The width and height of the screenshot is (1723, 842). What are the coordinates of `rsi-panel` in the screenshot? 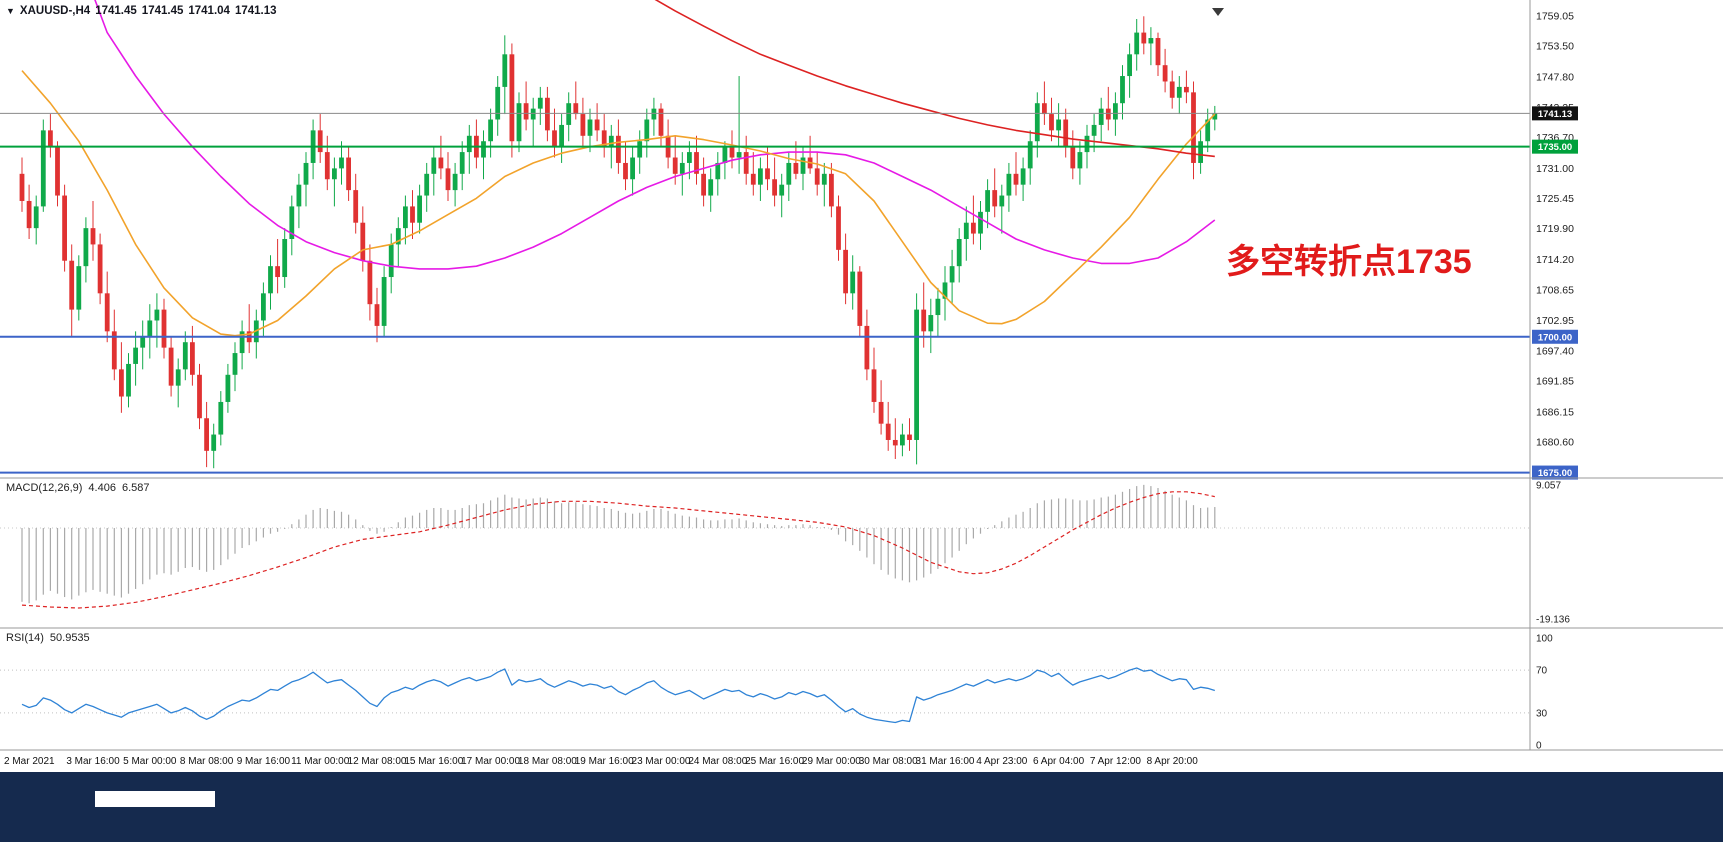 It's located at (765, 695).